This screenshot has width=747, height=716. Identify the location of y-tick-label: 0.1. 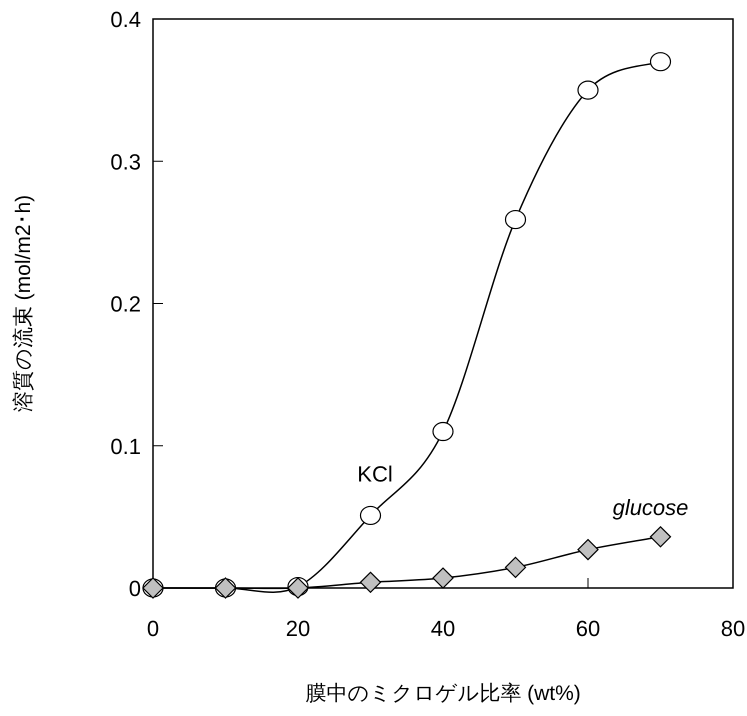
(125, 446).